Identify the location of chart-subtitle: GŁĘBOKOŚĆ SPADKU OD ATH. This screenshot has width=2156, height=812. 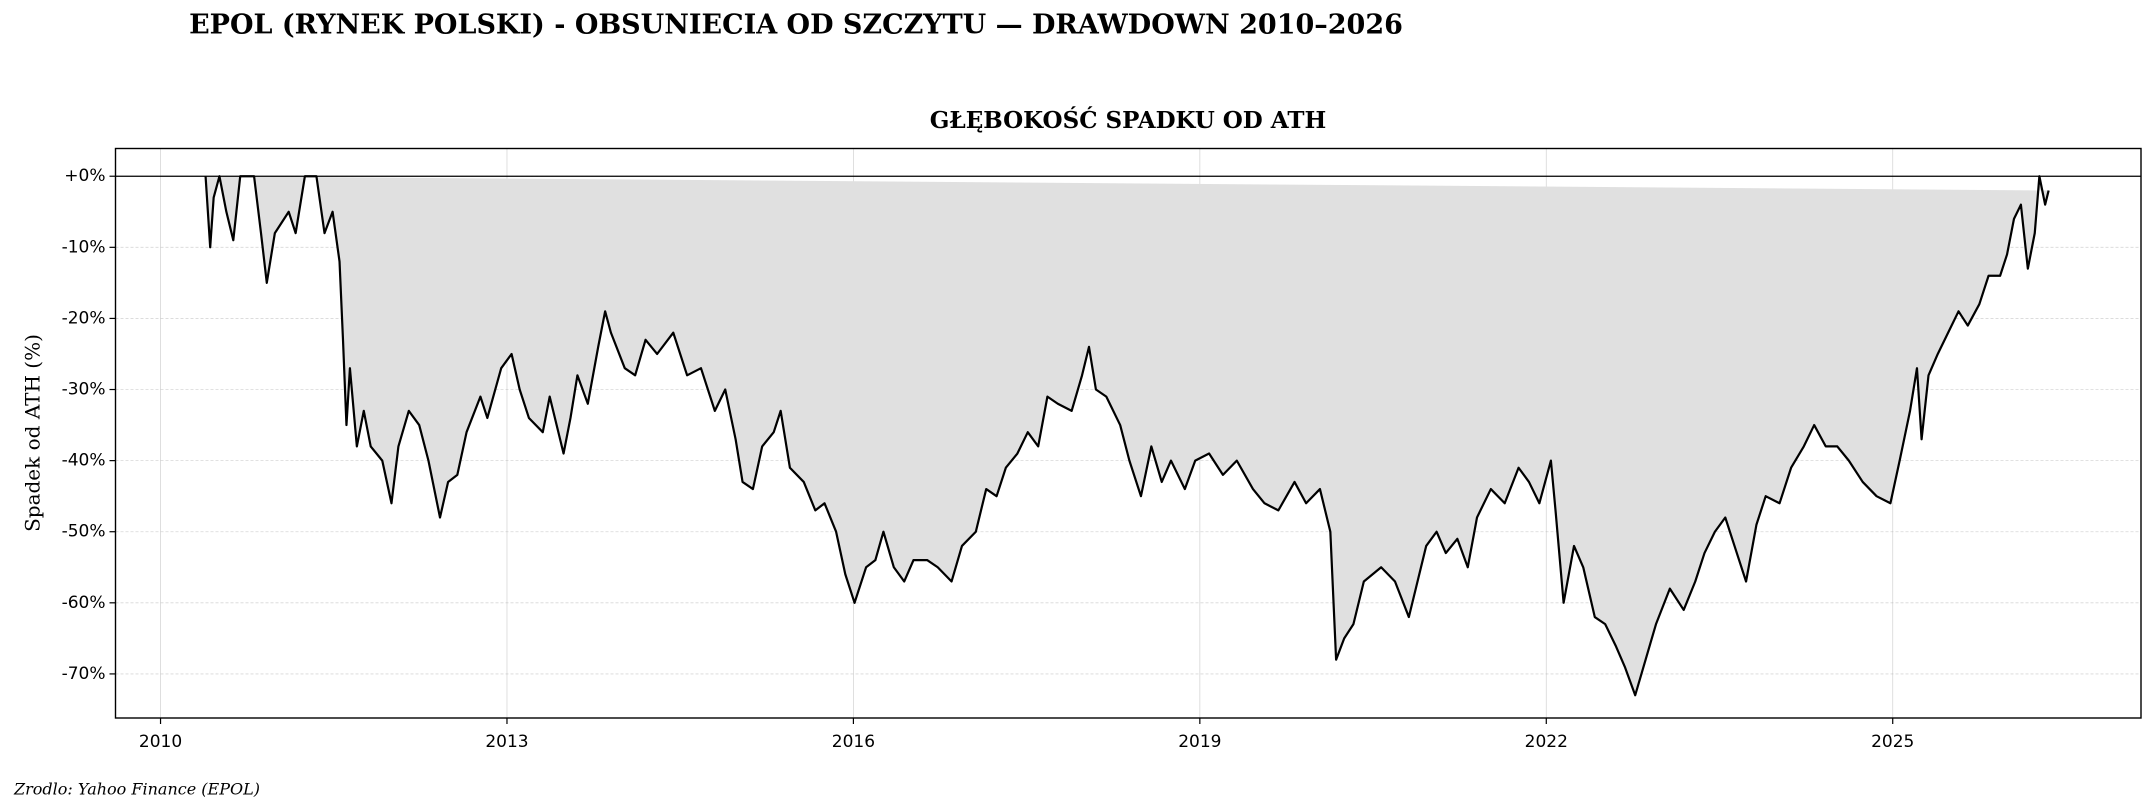
(1128, 120).